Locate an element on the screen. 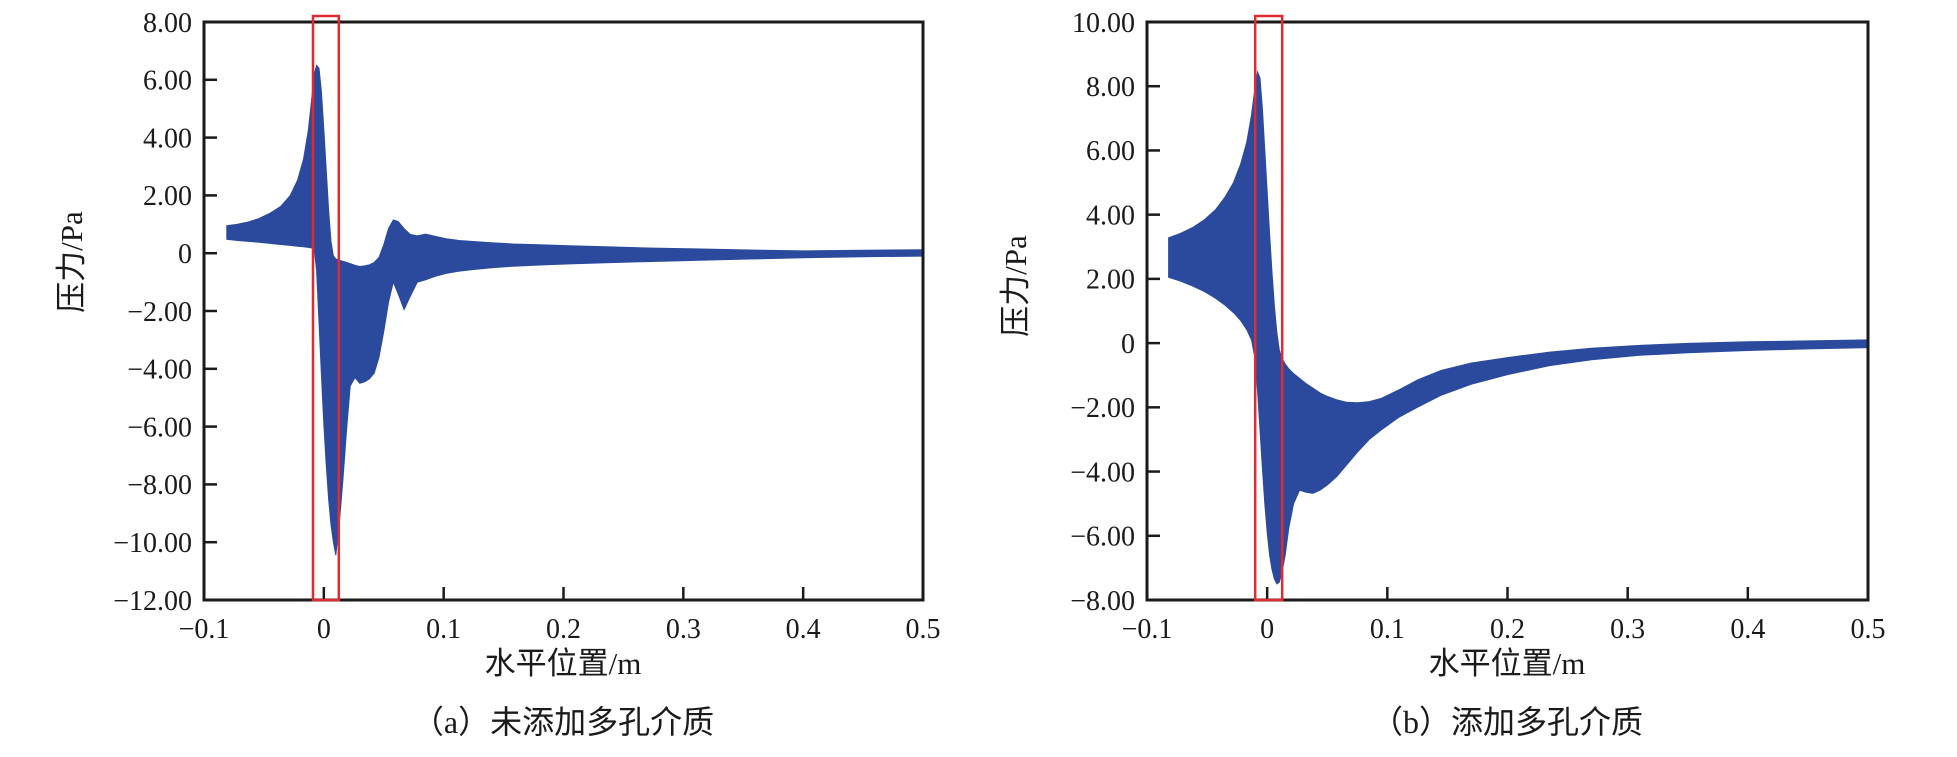  y-tick-label-a: 6.00 is located at coordinates (167, 81).